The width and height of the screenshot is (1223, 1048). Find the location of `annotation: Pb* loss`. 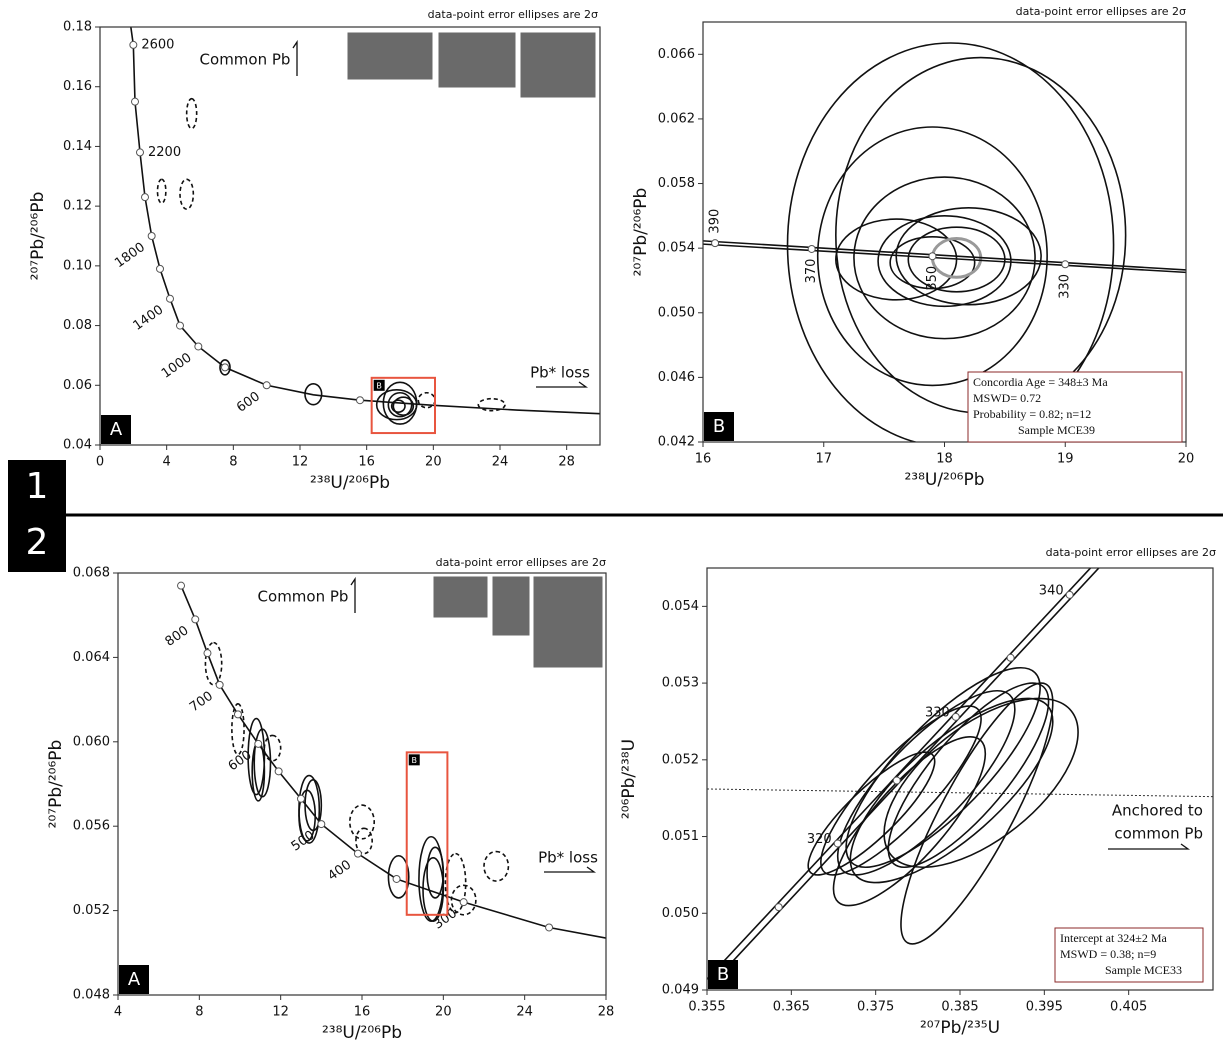

annotation: Pb* loss is located at coordinates (568, 858).